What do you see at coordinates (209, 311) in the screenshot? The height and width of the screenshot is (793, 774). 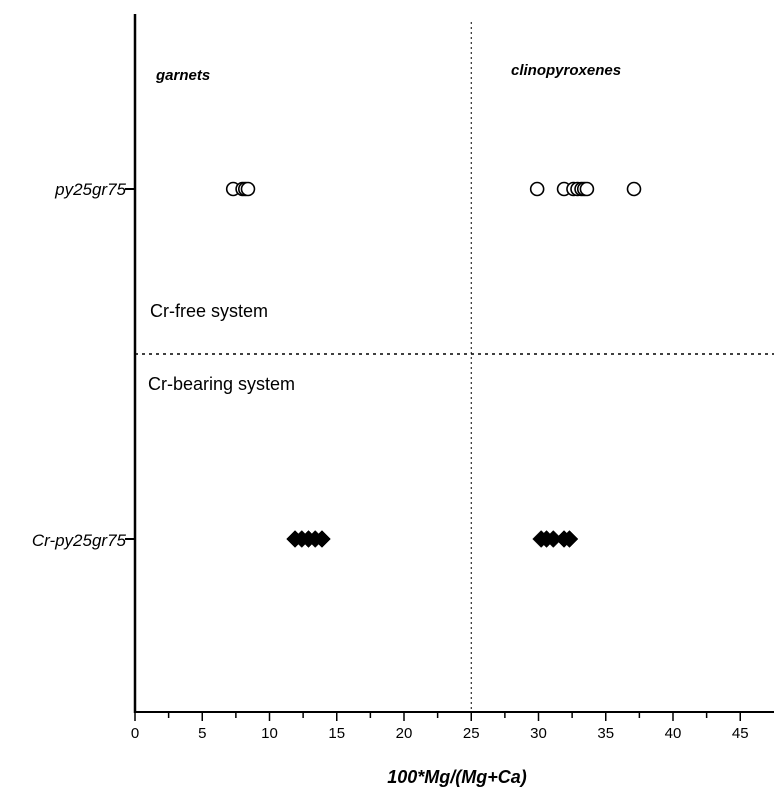 I see `region-label-cr-free: Cr-free system` at bounding box center [209, 311].